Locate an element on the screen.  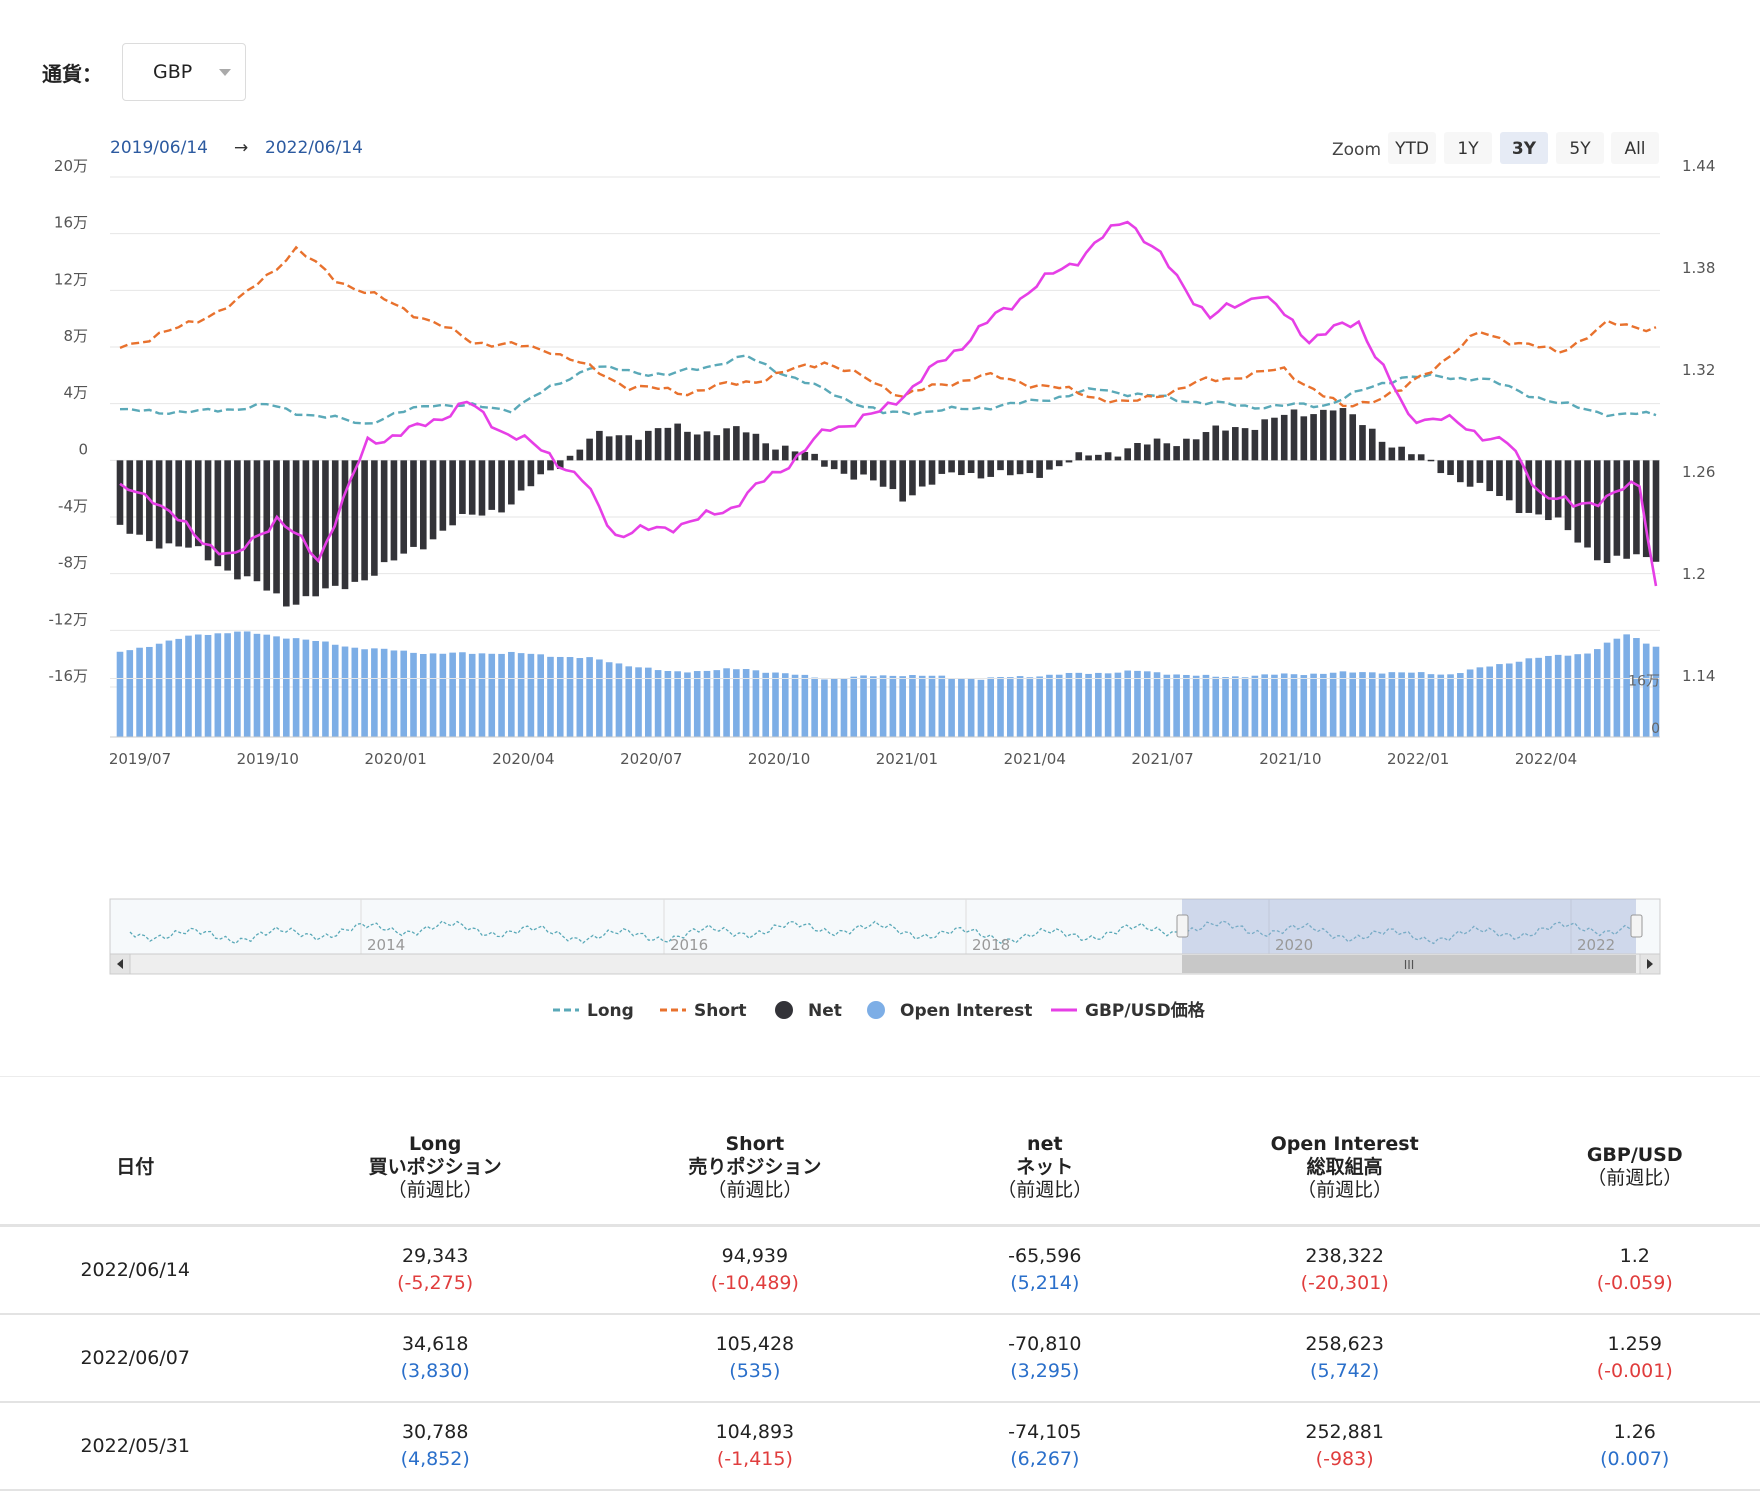
x-tick-label: 2020/10 is located at coordinates (779, 759).